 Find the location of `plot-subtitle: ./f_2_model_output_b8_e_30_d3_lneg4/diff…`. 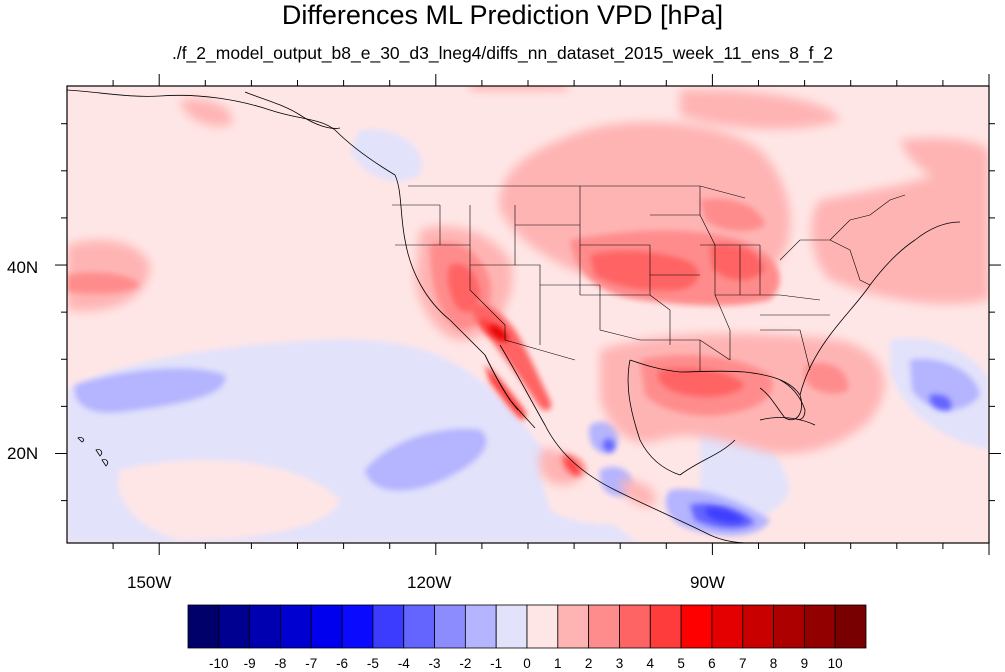

plot-subtitle: ./f_2_model_output_b8_e_30_d3_lneg4/diff… is located at coordinates (502, 53).